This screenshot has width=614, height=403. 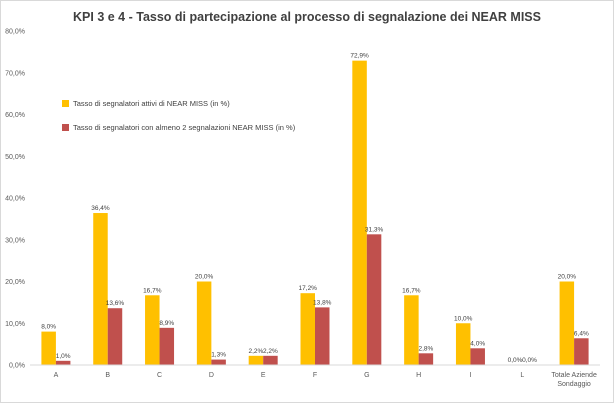 I want to click on y-tick-label: 50,0%, so click(x=15, y=157).